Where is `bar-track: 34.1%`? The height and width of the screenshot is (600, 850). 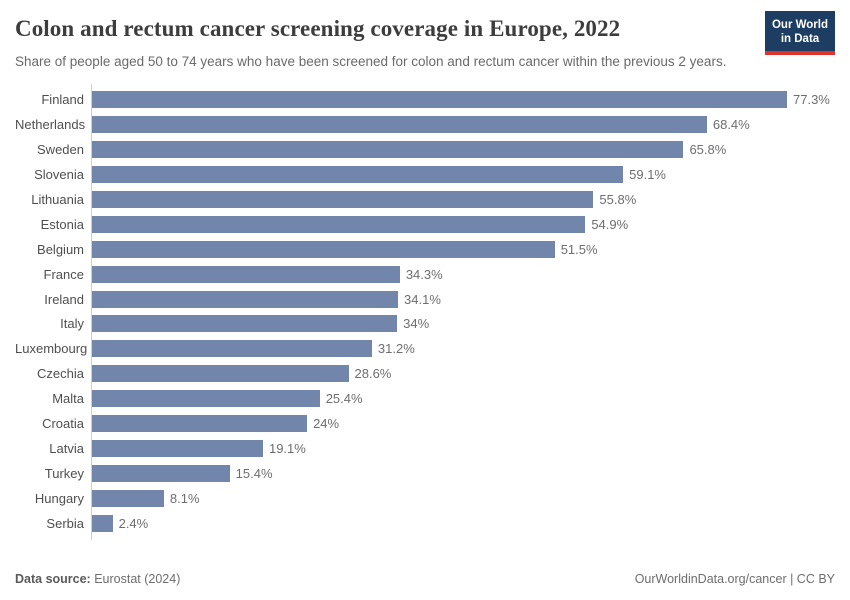
bar-track: 34.1% is located at coordinates (463, 299).